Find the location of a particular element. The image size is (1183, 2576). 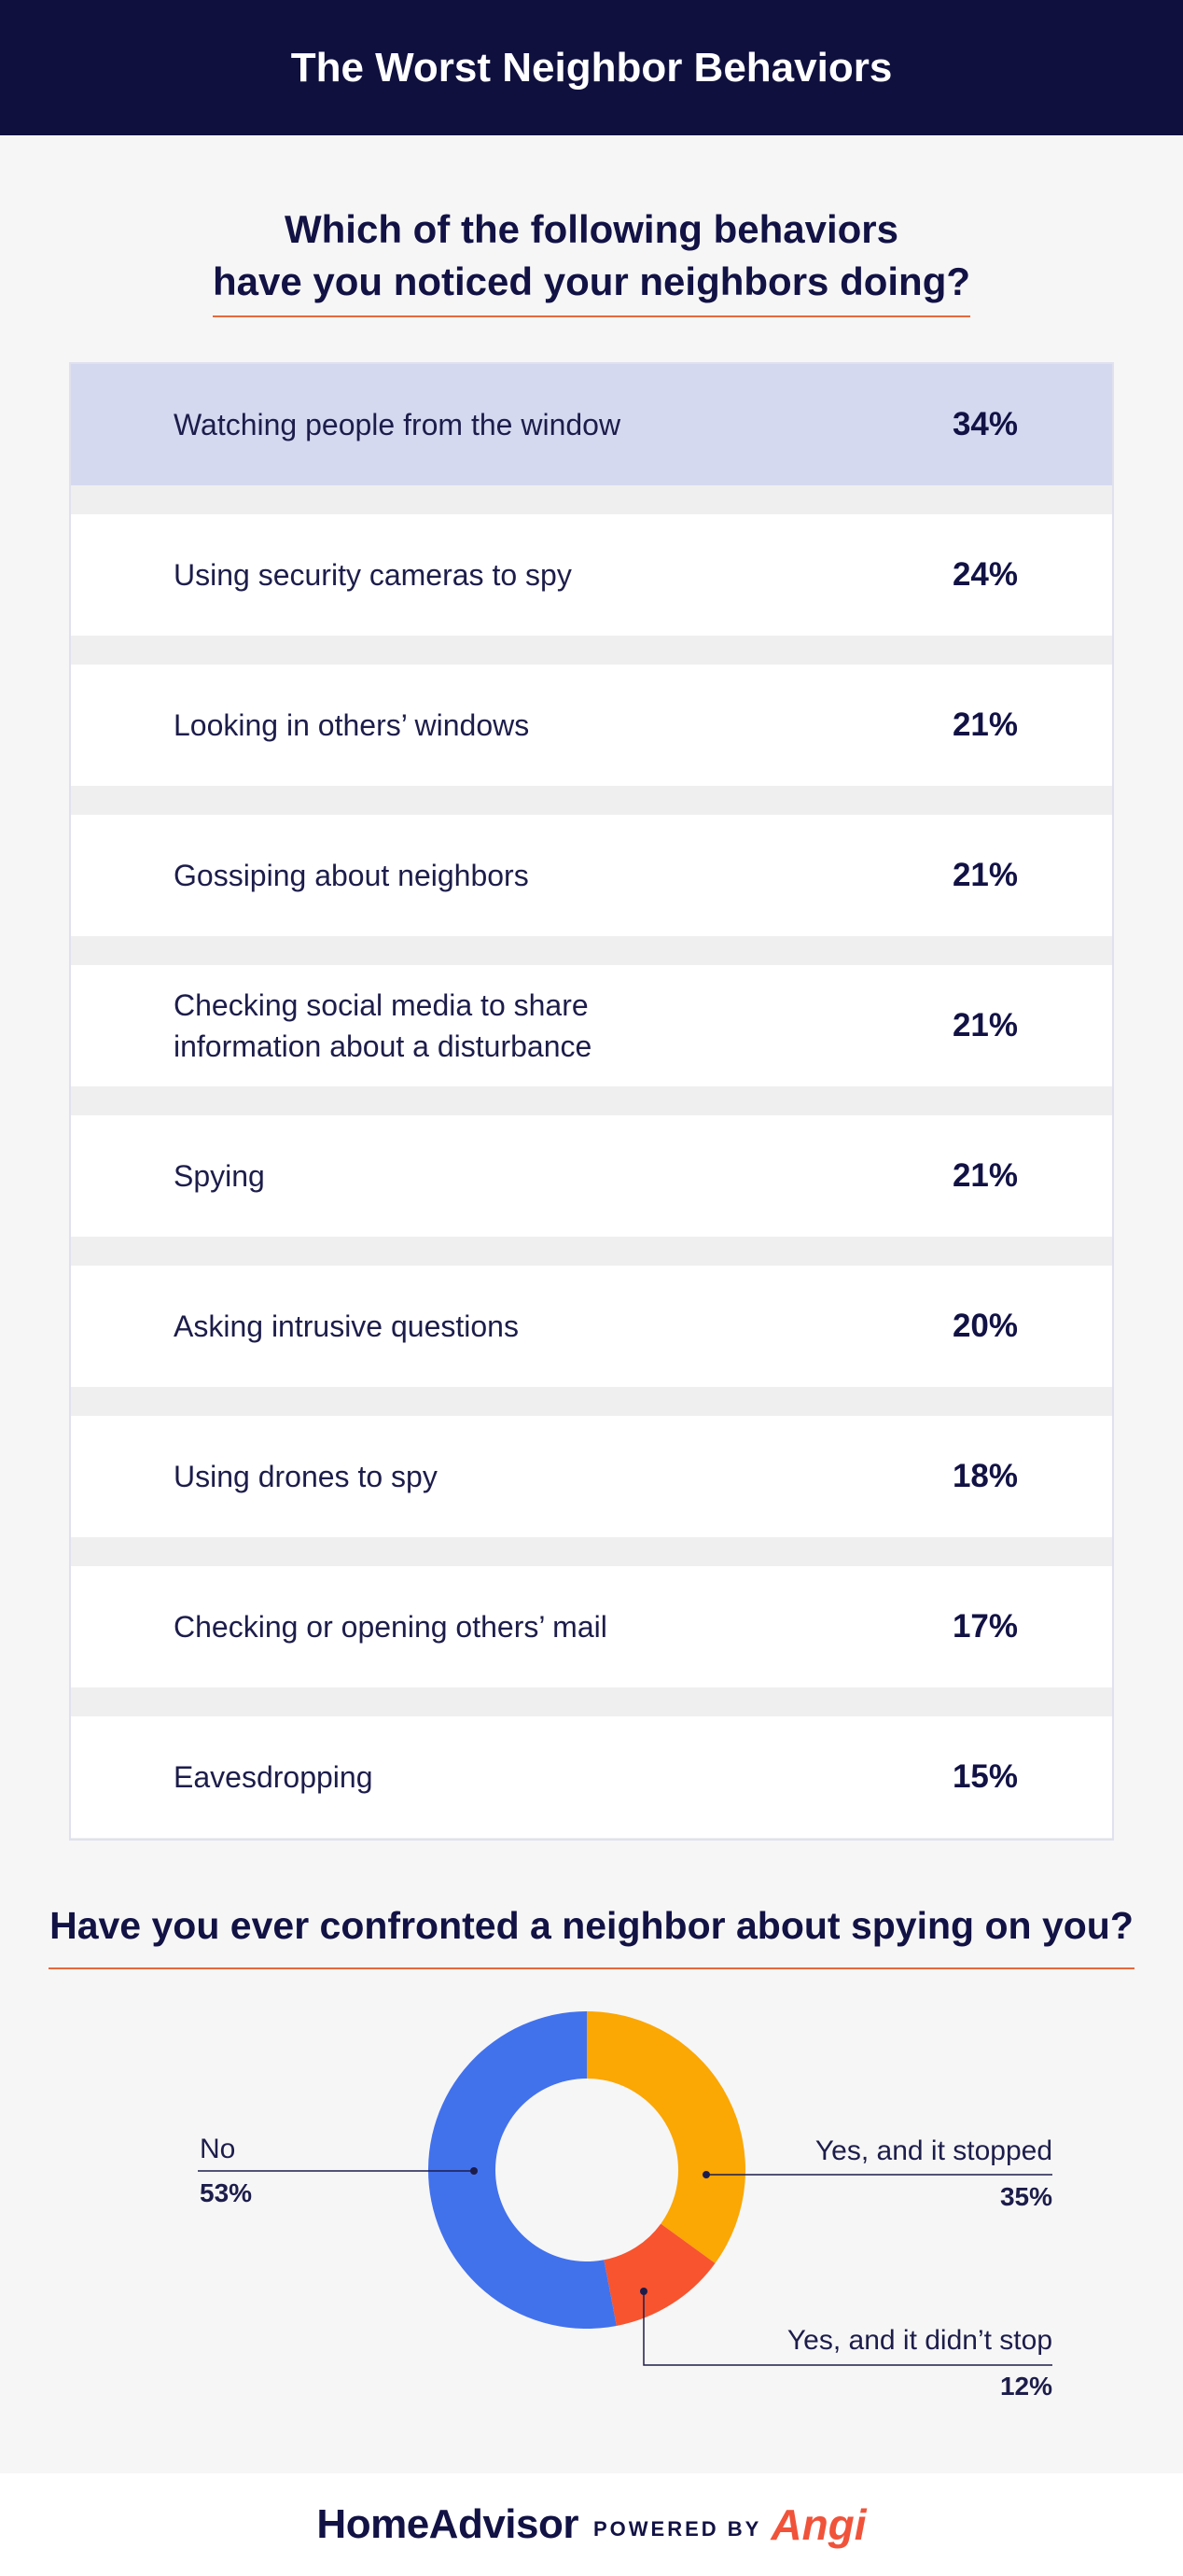

behavior-label: Watching people from the window is located at coordinates (500, 424).